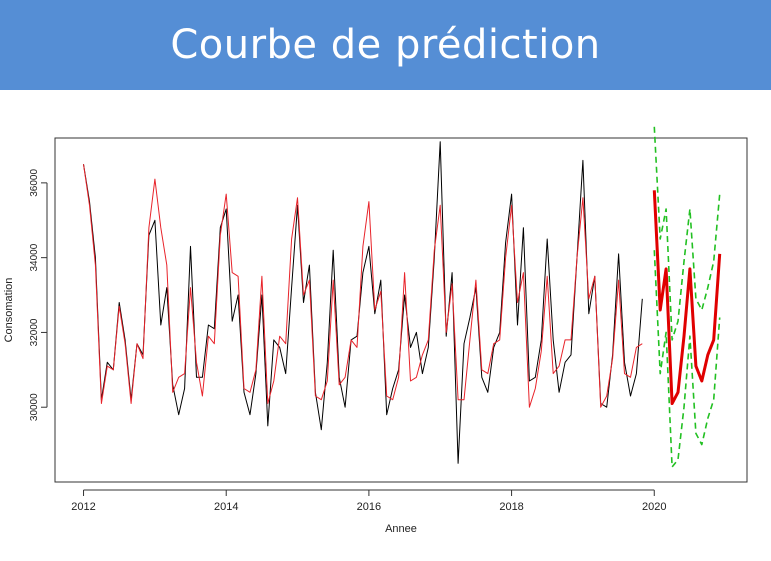 The image size is (771, 561). Describe the element at coordinates (654, 507) in the screenshot. I see `x-tick-label-2020: 2020` at that location.